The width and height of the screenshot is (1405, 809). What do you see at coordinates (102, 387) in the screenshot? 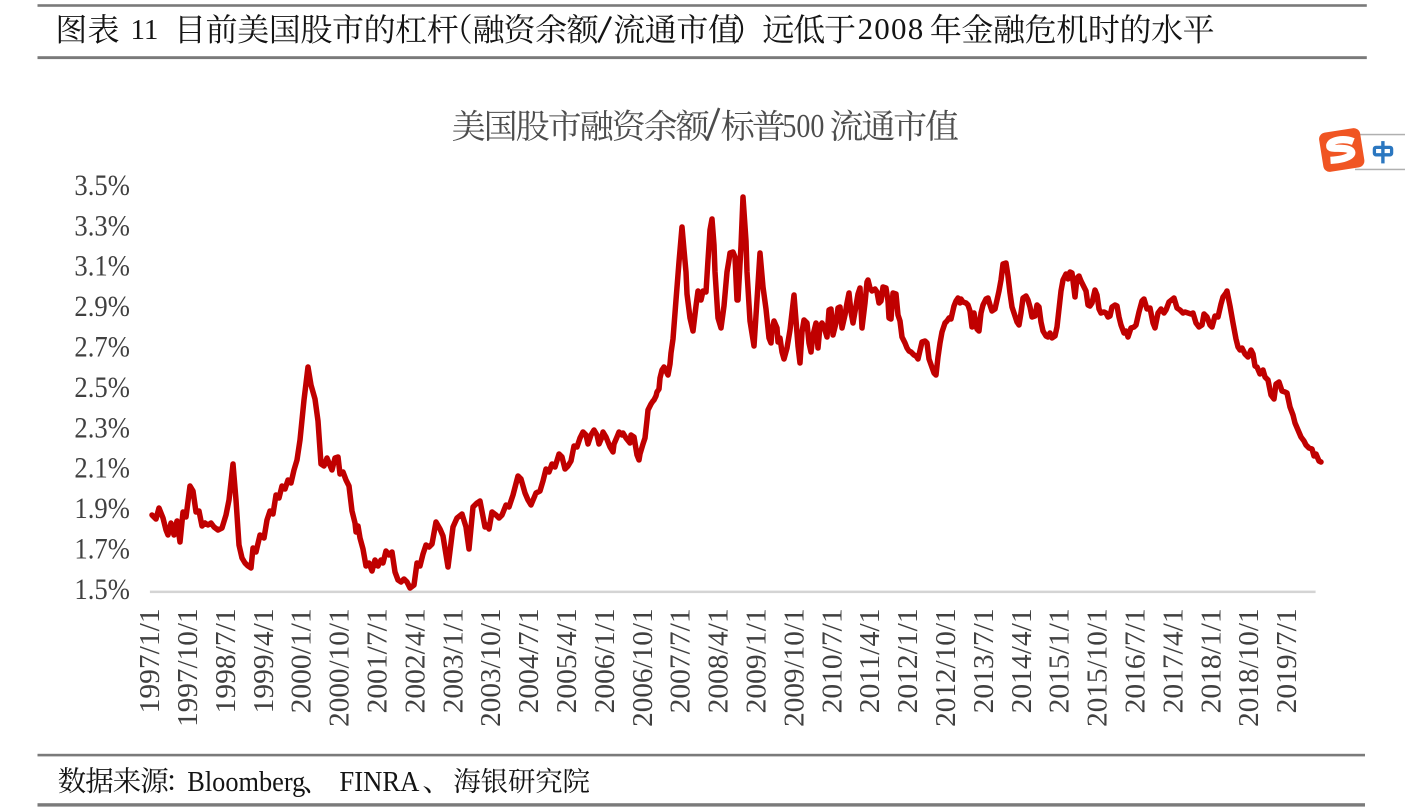
I see `svg-text: 2.5%` at bounding box center [102, 387].